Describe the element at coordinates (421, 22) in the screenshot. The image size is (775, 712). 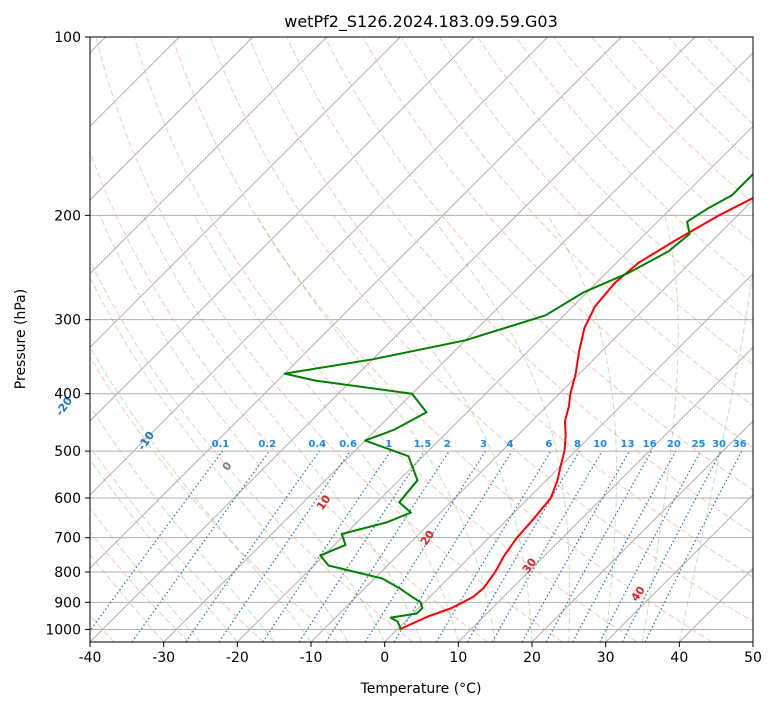
I see `chart-title: wetPf2_S126.2024.183.09.59.G03` at that location.